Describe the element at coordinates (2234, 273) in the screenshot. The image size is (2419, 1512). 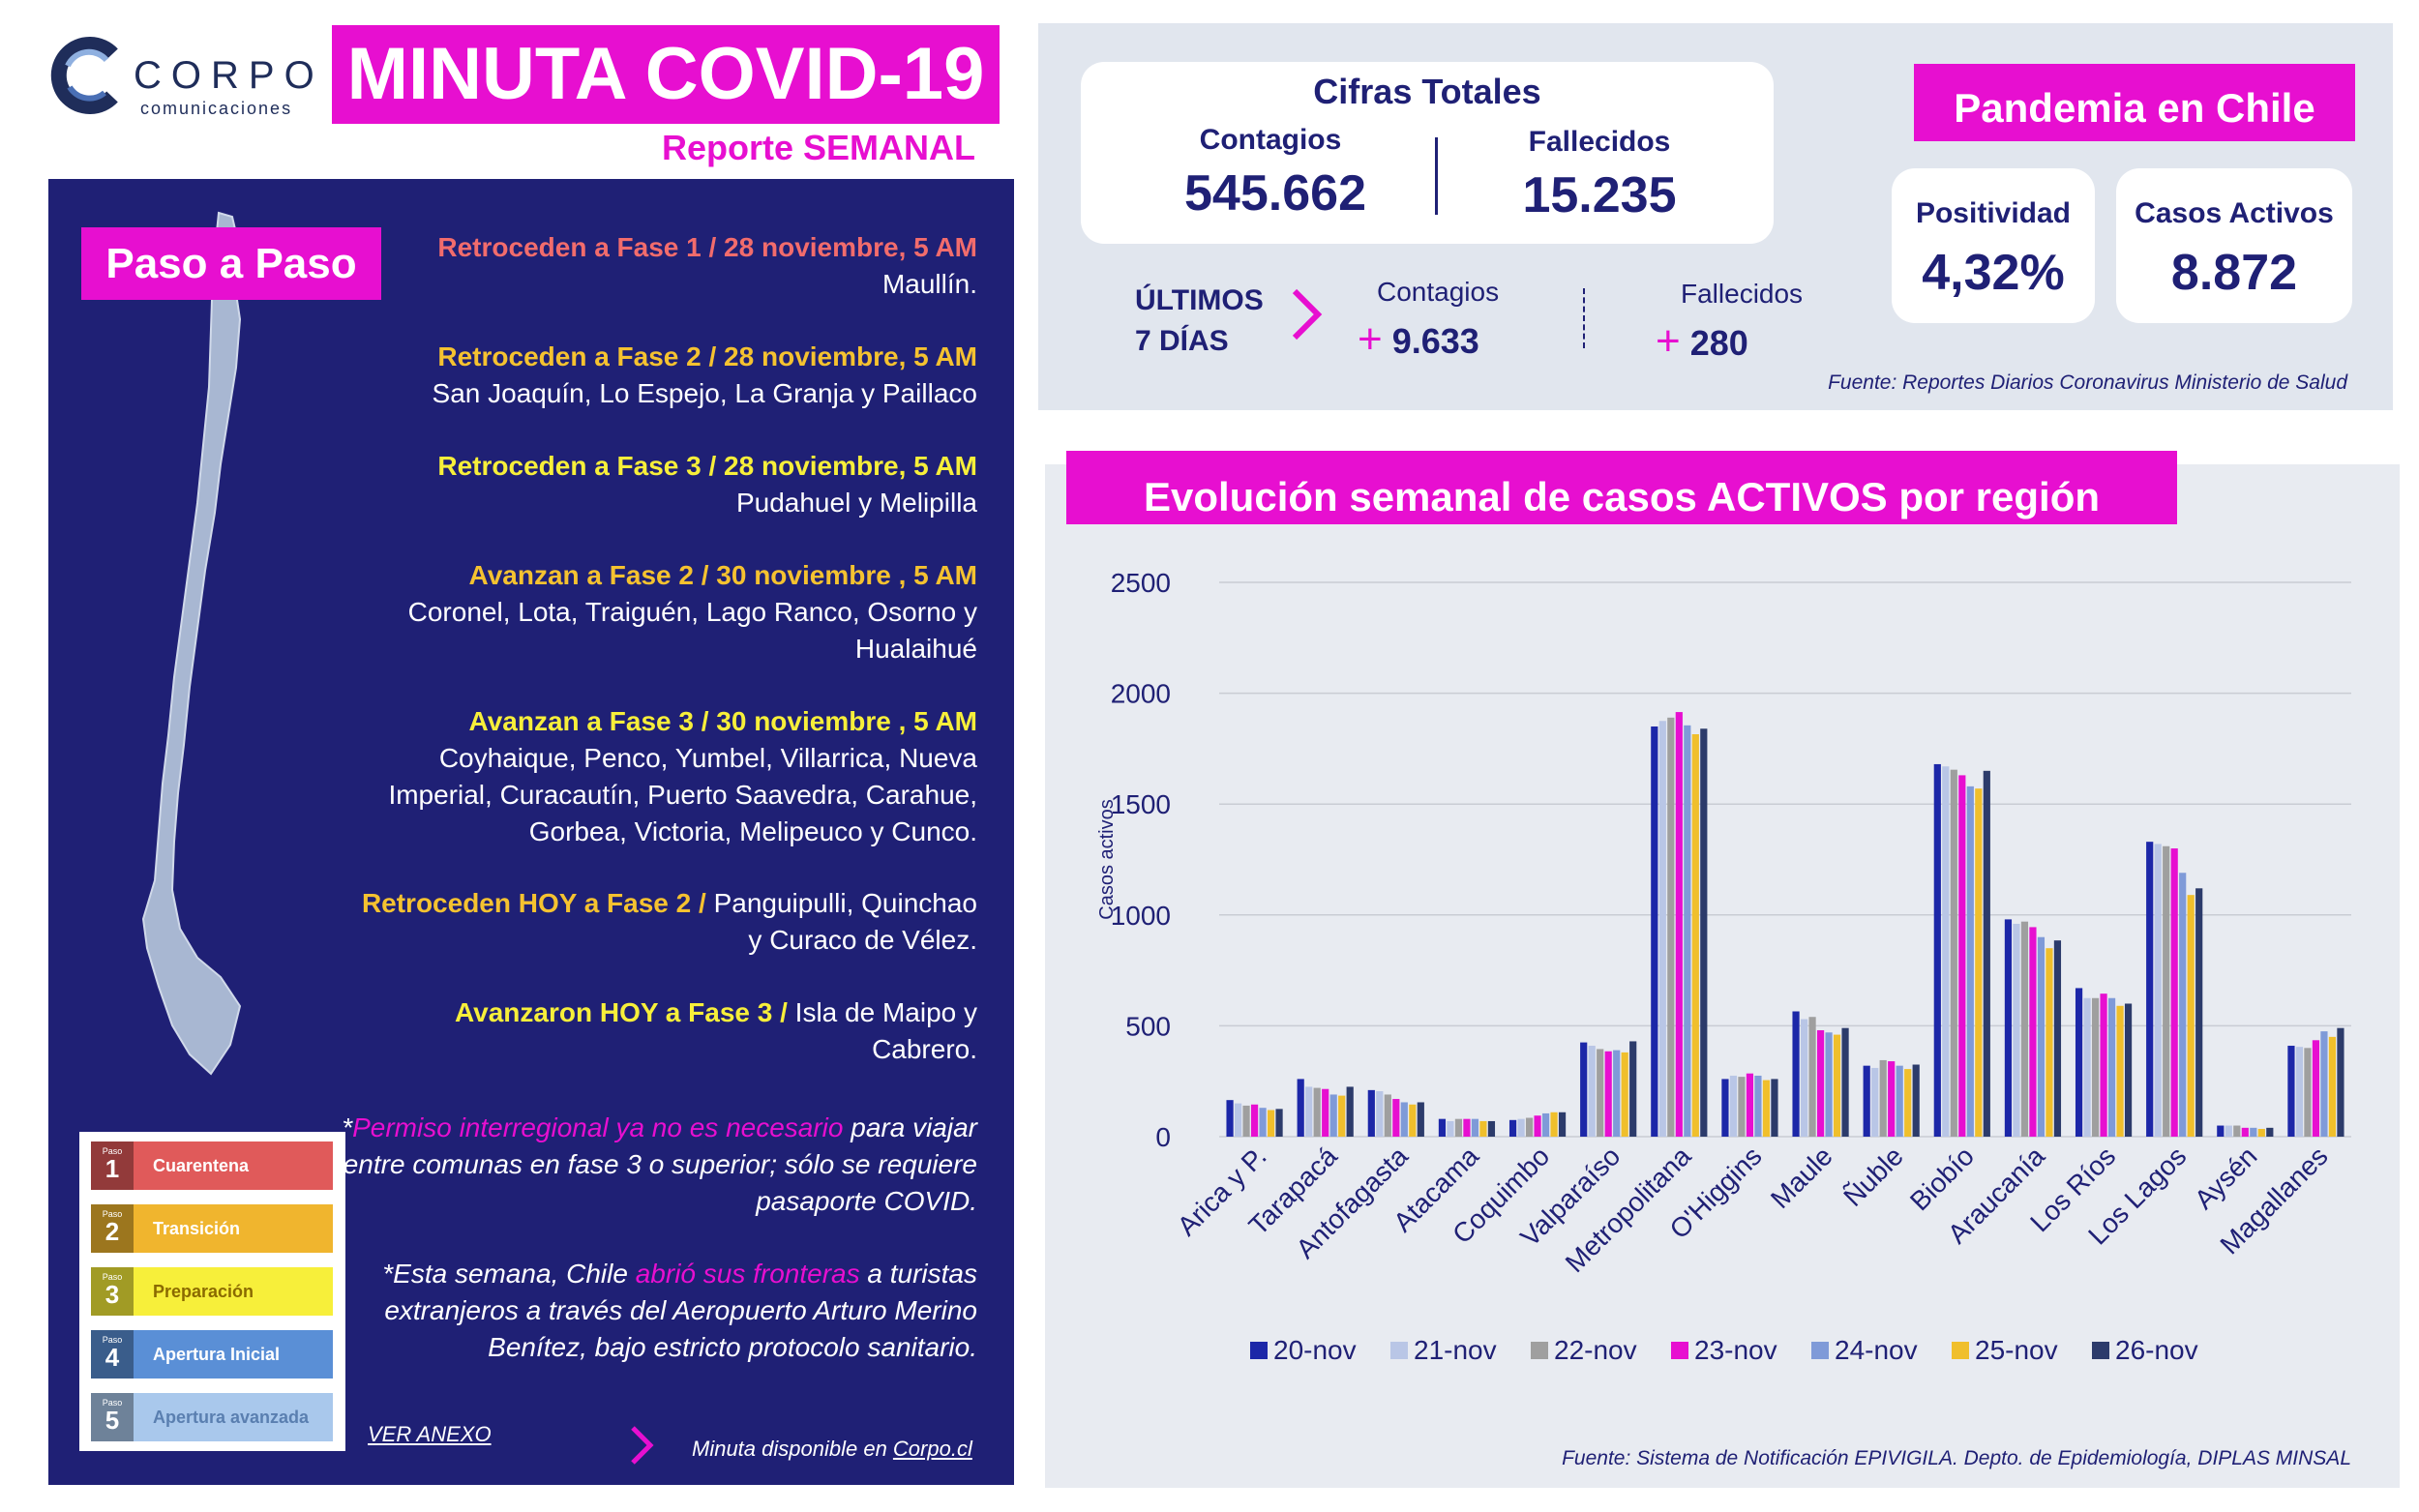
I see `casos-activos-value: 8.872` at that location.